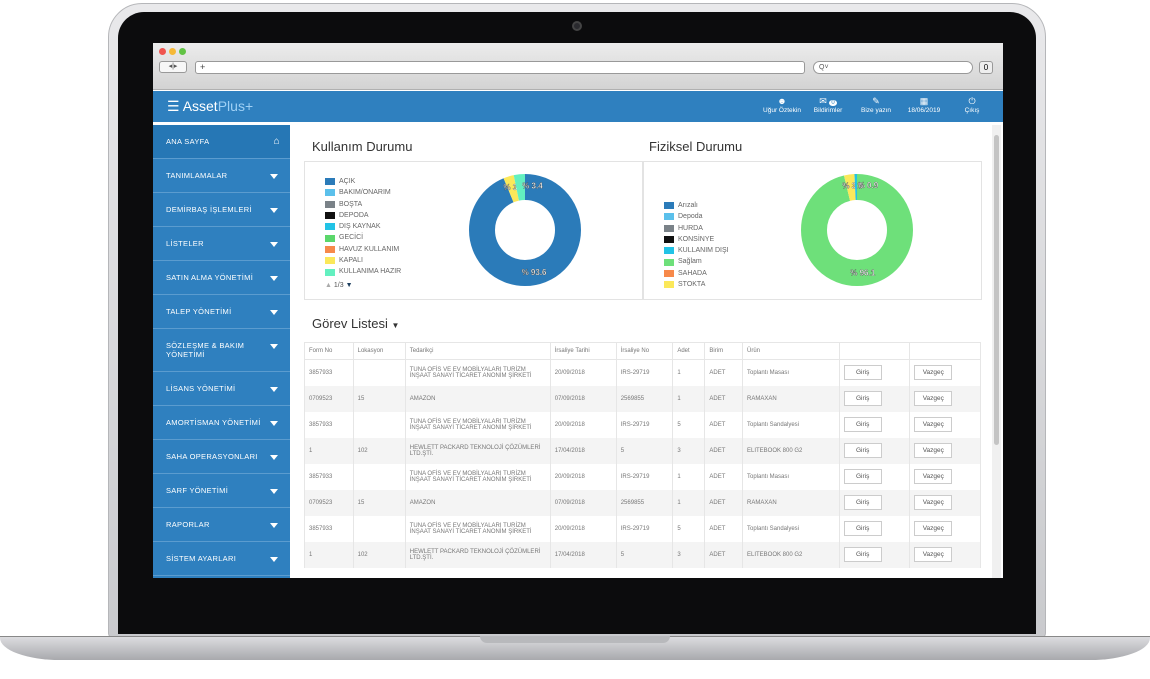 This screenshot has width=1150, height=679. Describe the element at coordinates (644, 351) in the screenshot. I see `column-header: İrsaliye No` at that location.